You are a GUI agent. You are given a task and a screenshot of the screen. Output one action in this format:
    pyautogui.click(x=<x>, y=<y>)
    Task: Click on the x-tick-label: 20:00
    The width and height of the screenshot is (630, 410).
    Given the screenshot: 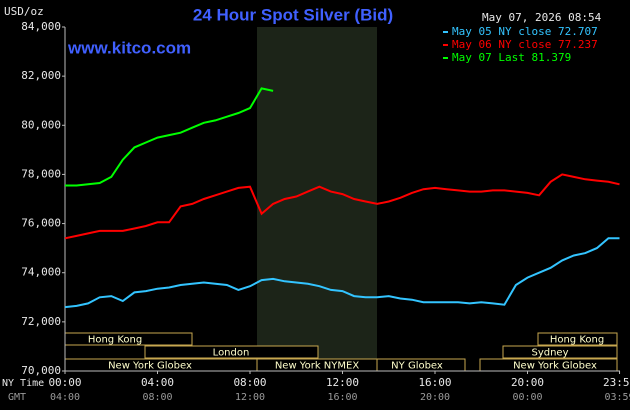 What is the action you would take?
    pyautogui.click(x=527, y=382)
    